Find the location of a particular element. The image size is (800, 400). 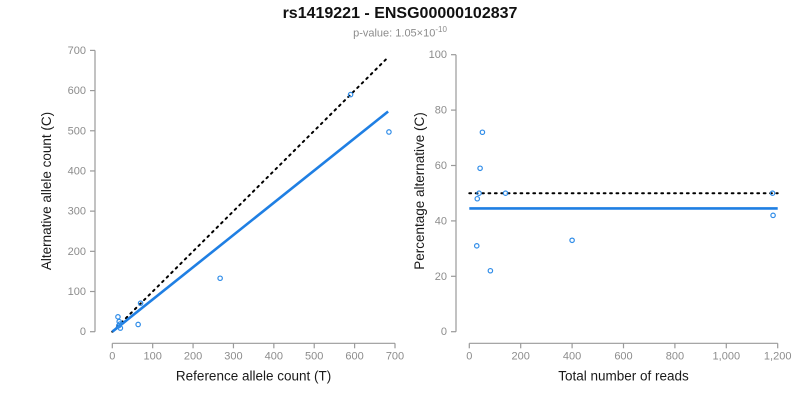

y-tick-label: 300 is located at coordinates (77, 212).